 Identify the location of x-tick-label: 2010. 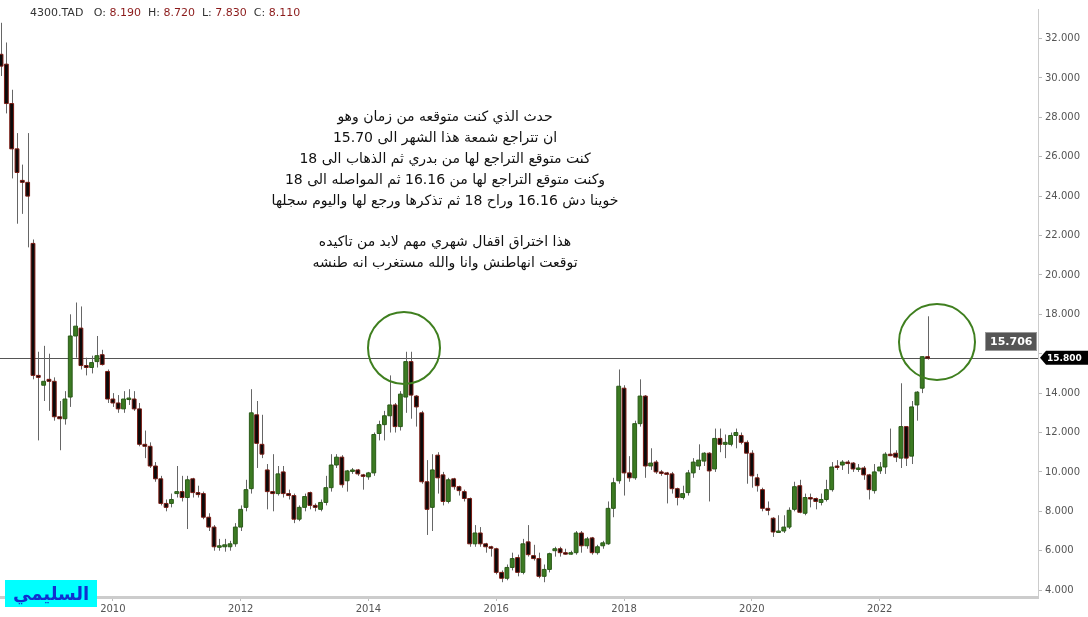
(113, 608).